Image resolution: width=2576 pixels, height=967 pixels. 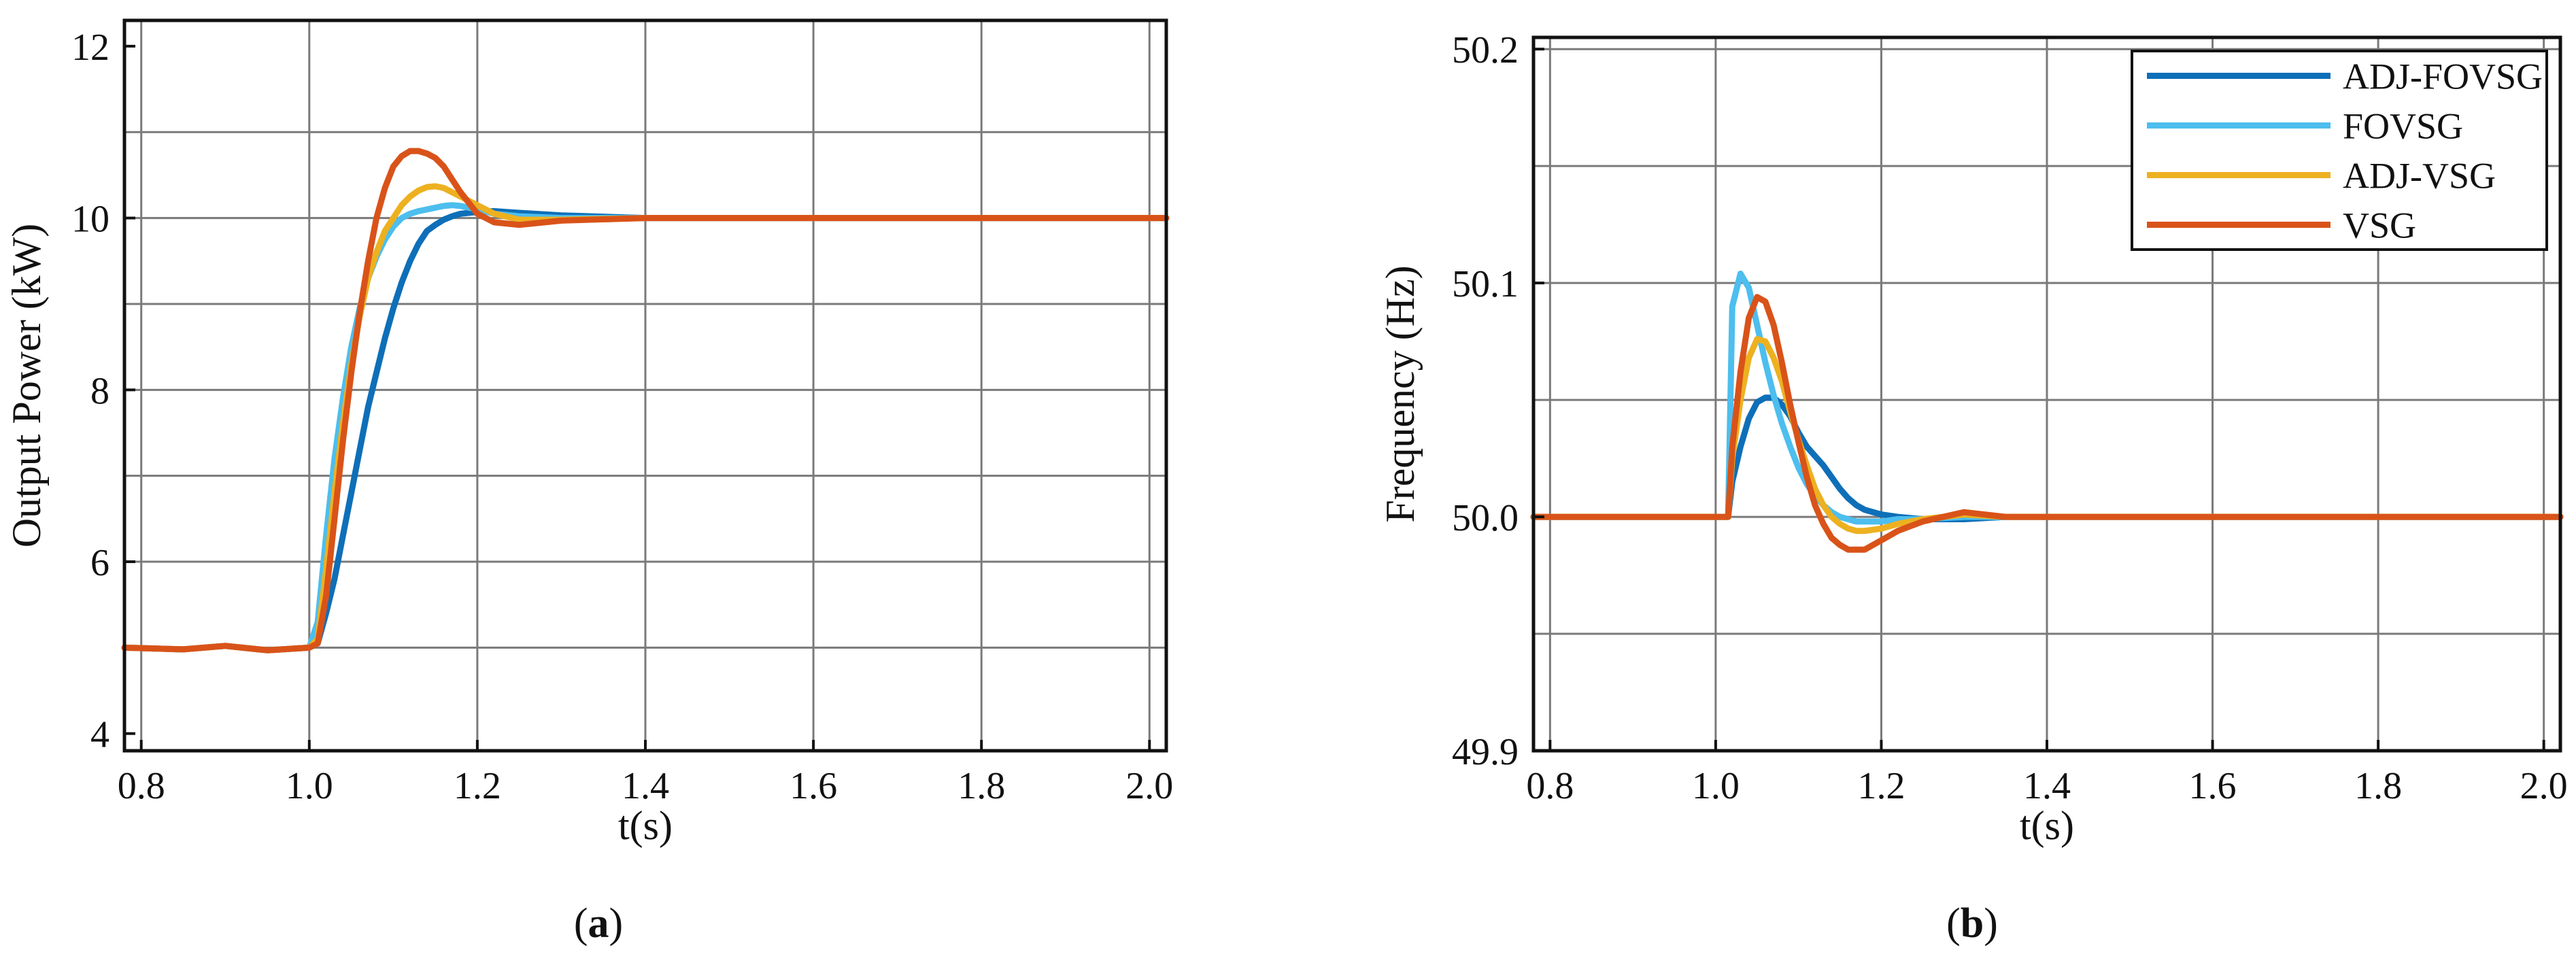 What do you see at coordinates (99, 563) in the screenshot?
I see `y-tick-label: 6` at bounding box center [99, 563].